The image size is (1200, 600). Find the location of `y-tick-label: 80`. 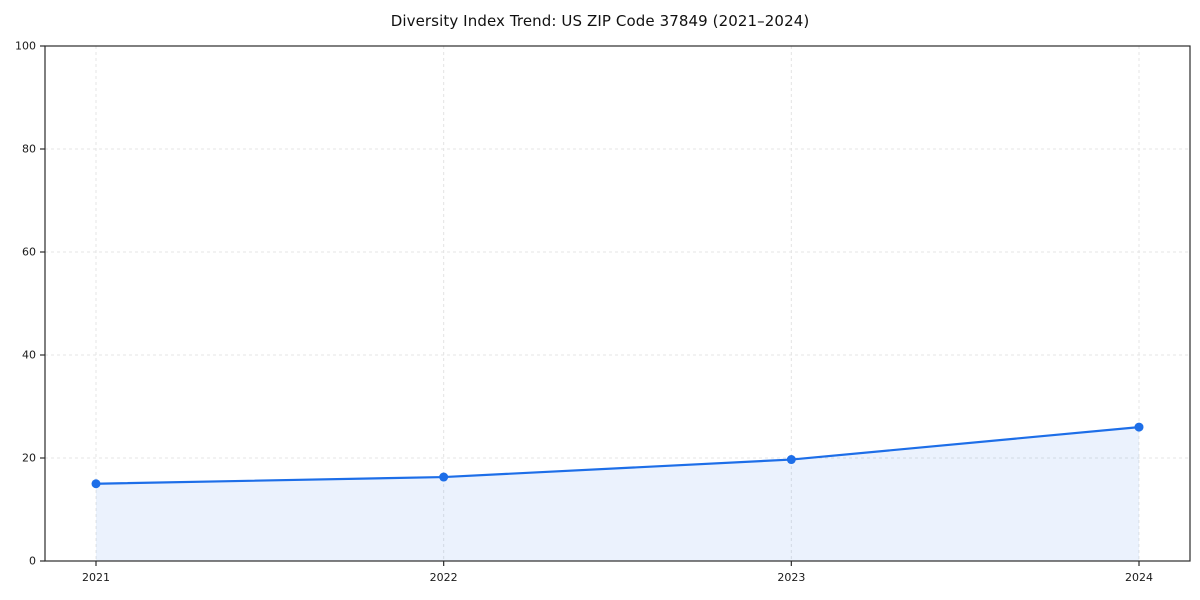

y-tick-label: 80 is located at coordinates (29, 149).